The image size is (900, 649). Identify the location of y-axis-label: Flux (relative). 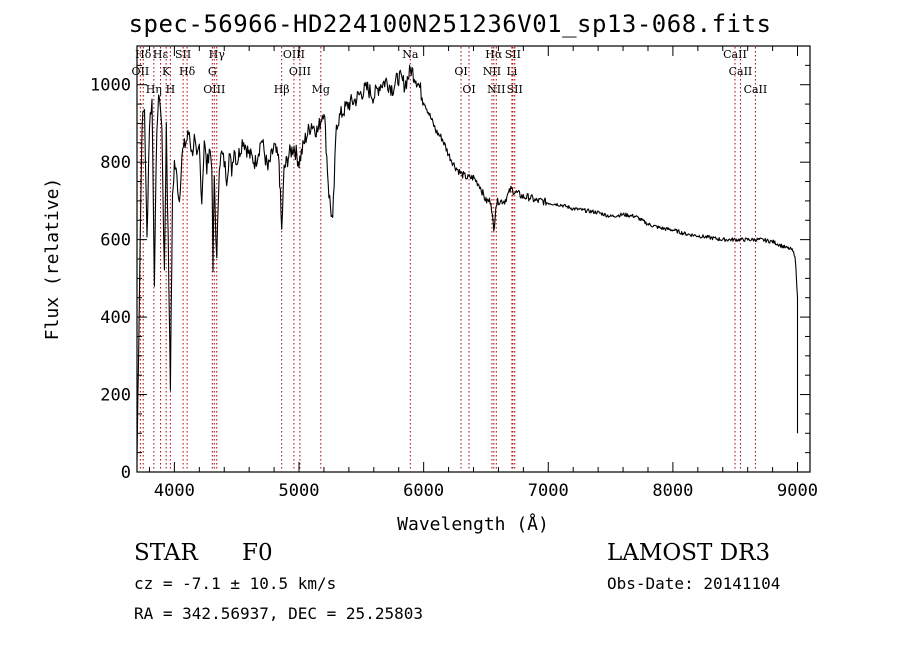
(52, 259).